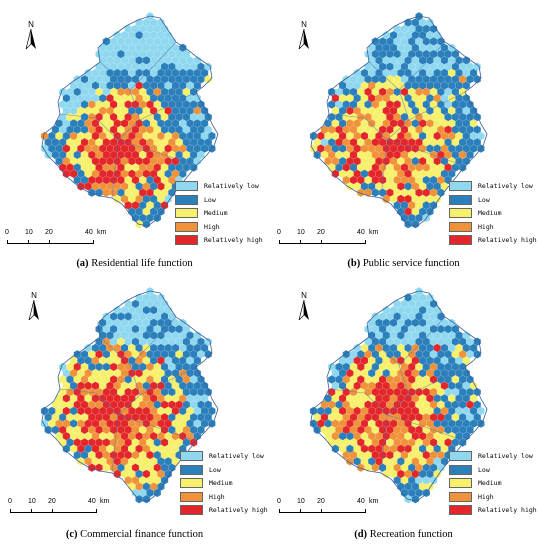 This screenshot has width=538, height=550. What do you see at coordinates (279, 232) in the screenshot?
I see `scale-tick-0: 0` at bounding box center [279, 232].